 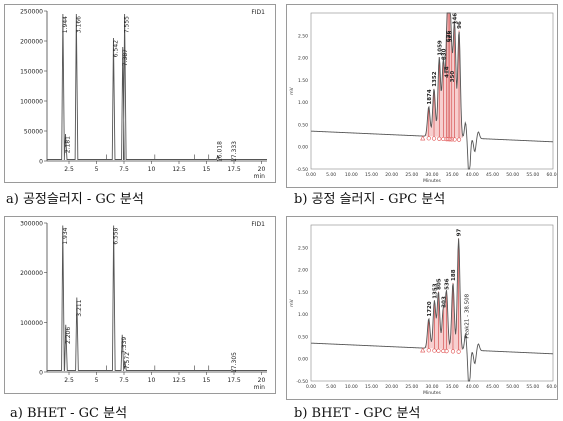 I want to click on y-tick-label: -0.50, so click(x=302, y=170).